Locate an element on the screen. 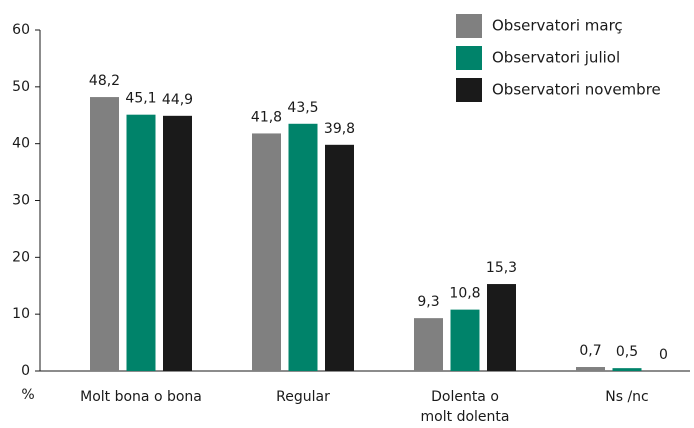  data-label: 41,8 is located at coordinates (266, 117).